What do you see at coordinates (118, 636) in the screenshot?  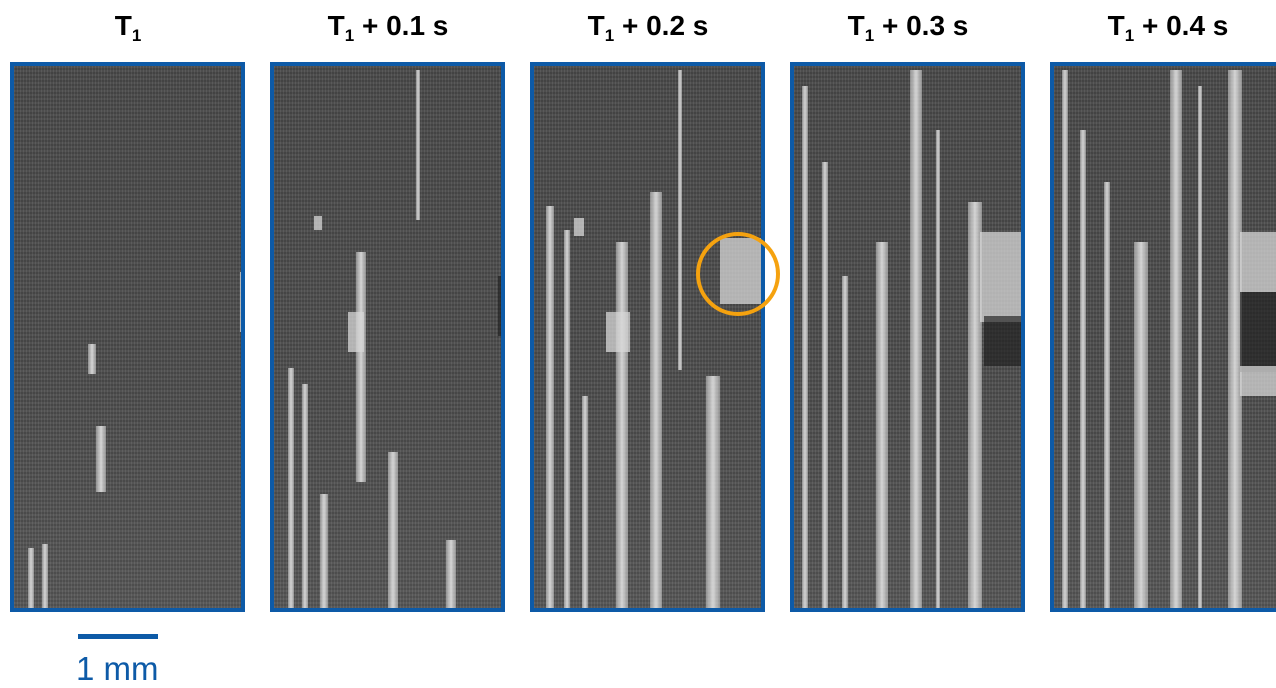 I see `scale-bar` at bounding box center [118, 636].